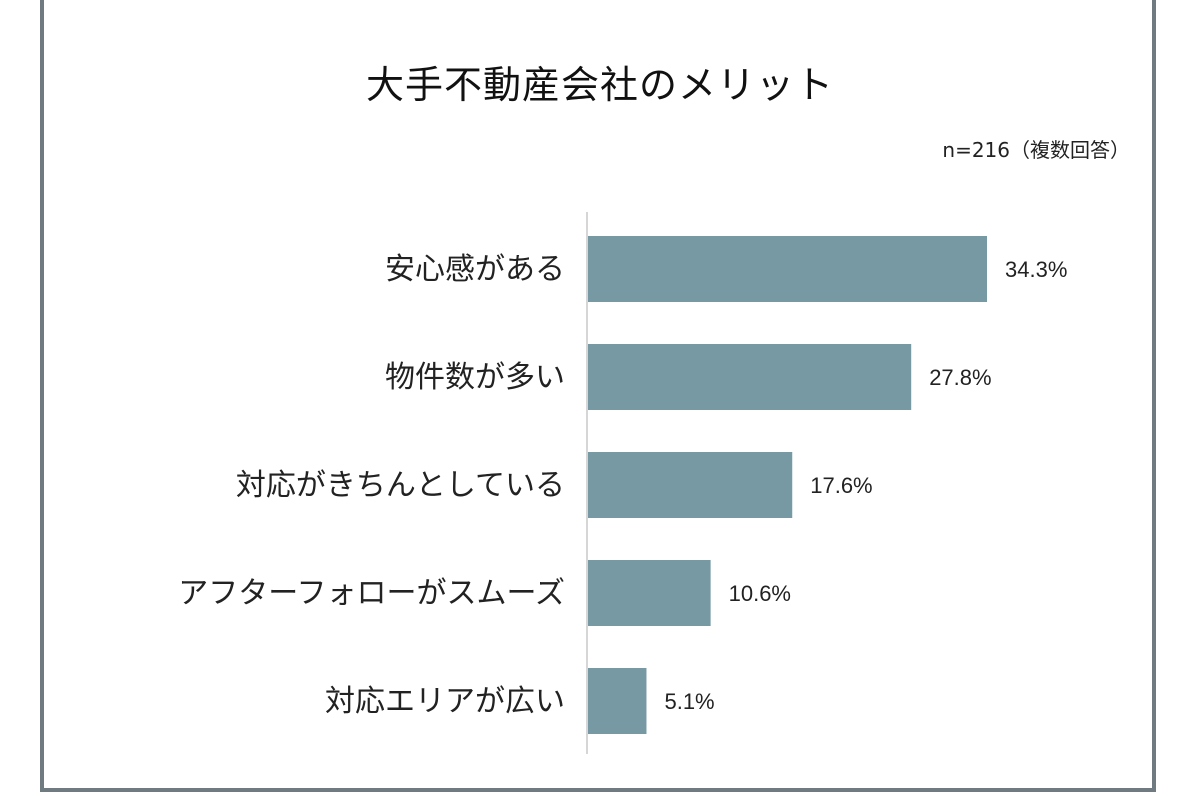  What do you see at coordinates (960, 377) in the screenshot?
I see `value-label: 27.8%` at bounding box center [960, 377].